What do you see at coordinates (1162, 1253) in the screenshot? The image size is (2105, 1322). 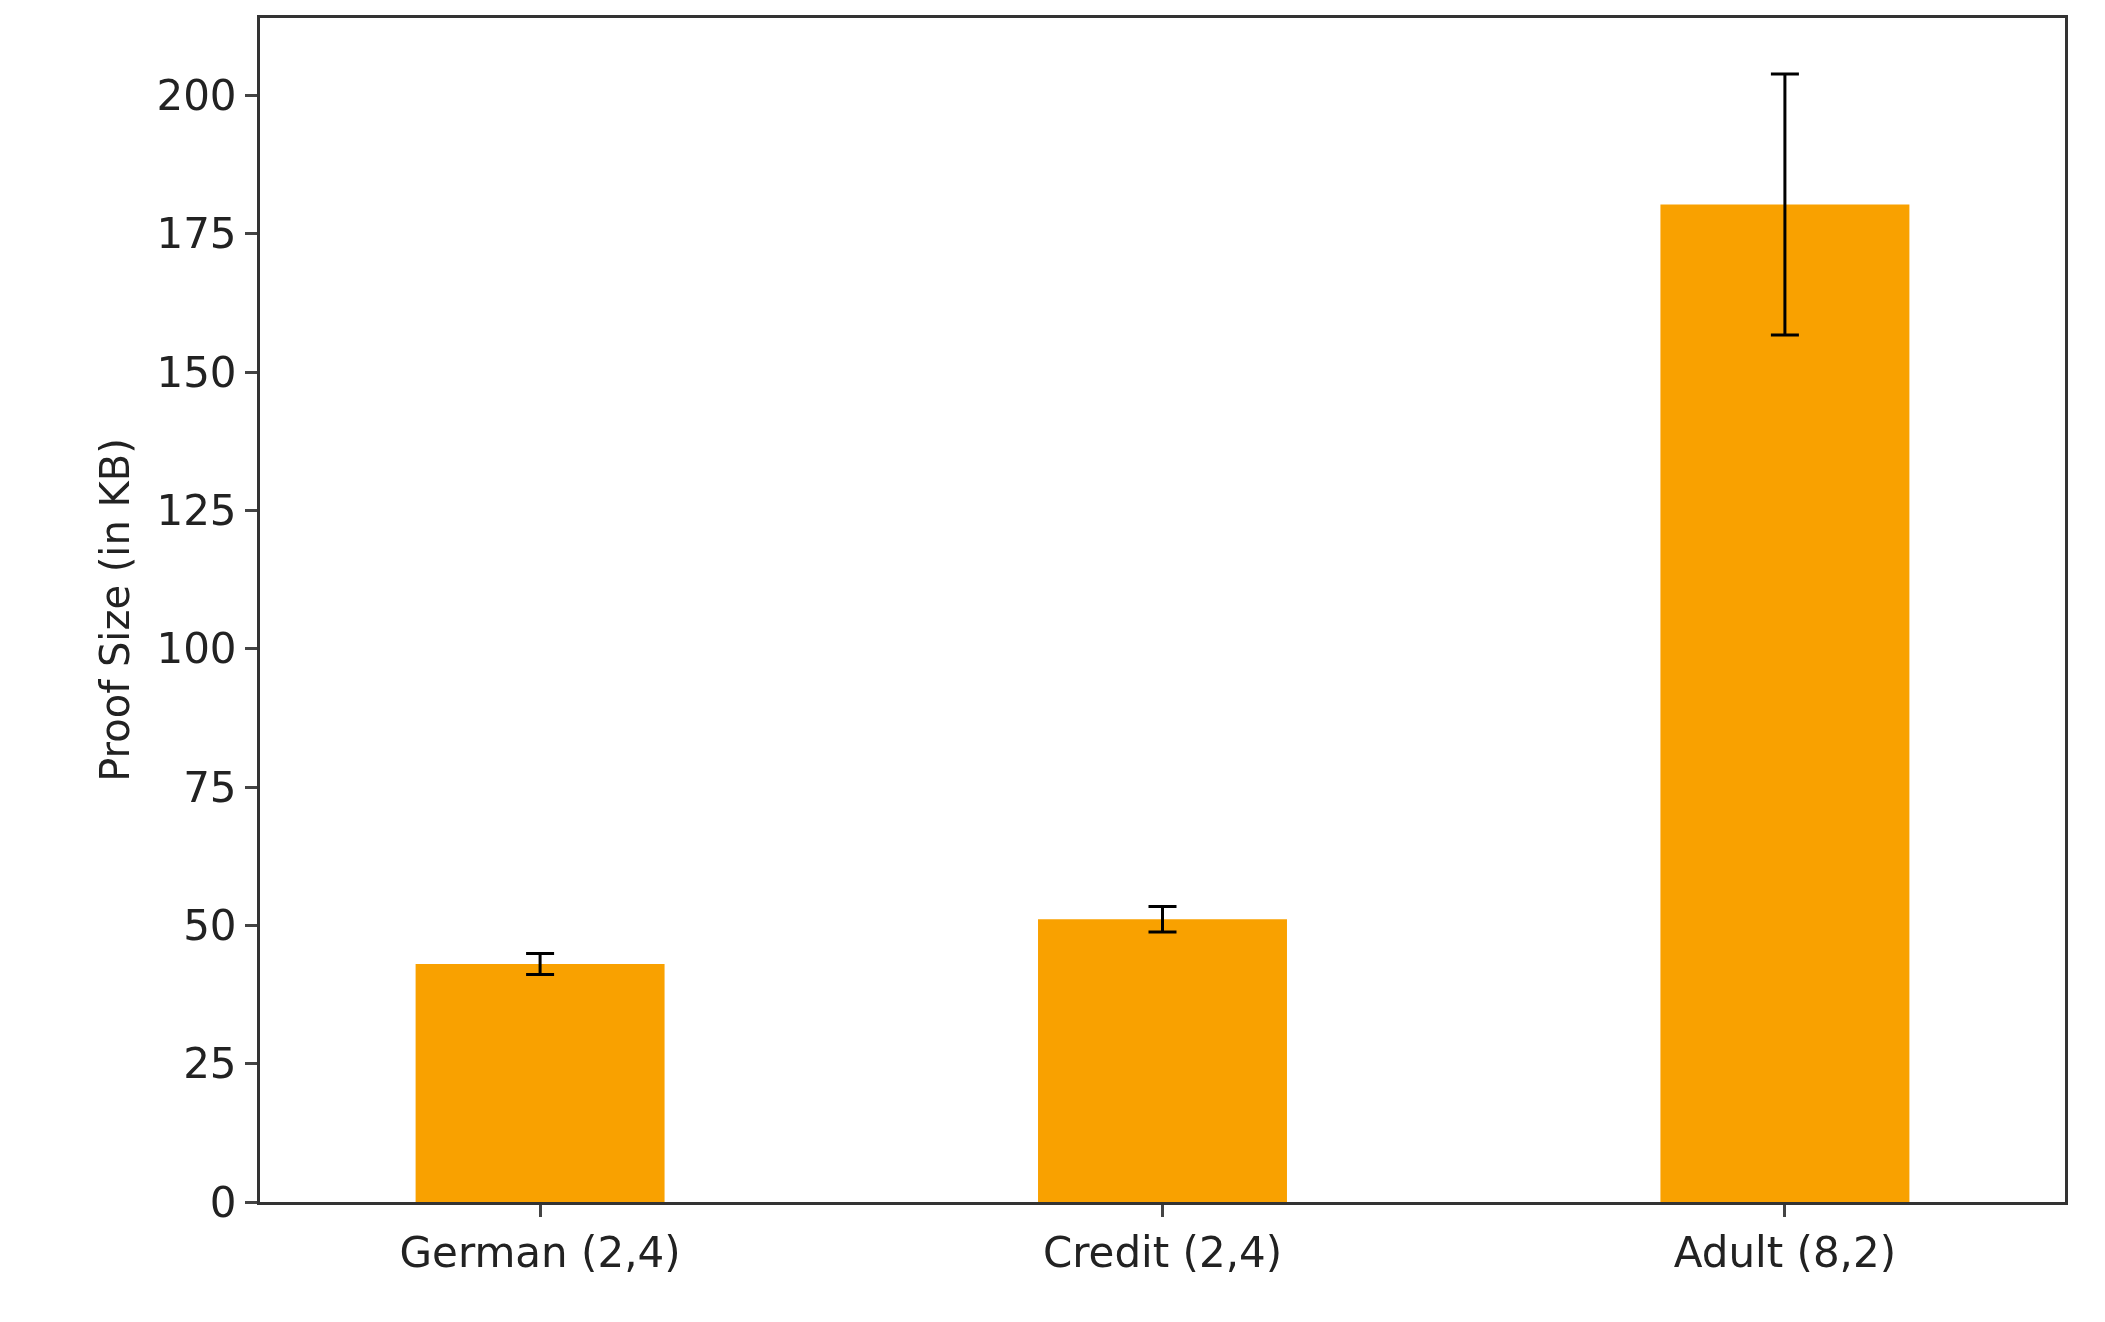 I see `x-tick-label: Credit (2,4)` at bounding box center [1162, 1253].